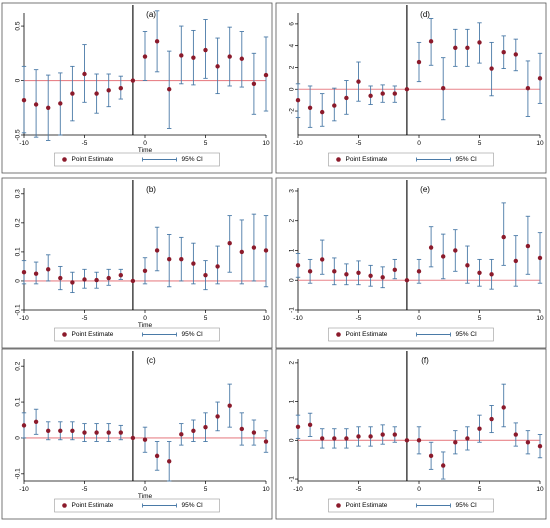 Image resolution: width=550 pixels, height=528 pixels. What do you see at coordinates (425, 14) in the screenshot?
I see `panel-label: (d)` at bounding box center [425, 14].